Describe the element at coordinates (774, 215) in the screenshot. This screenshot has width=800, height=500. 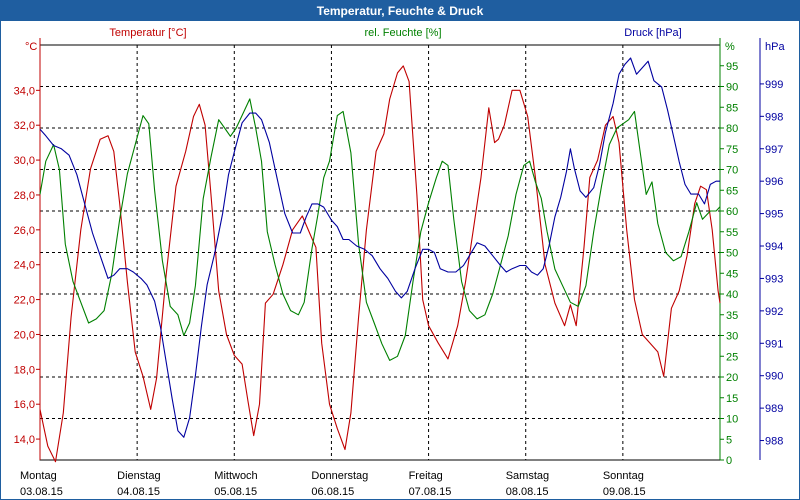
I see `pressure-tick-label: 995` at that location.